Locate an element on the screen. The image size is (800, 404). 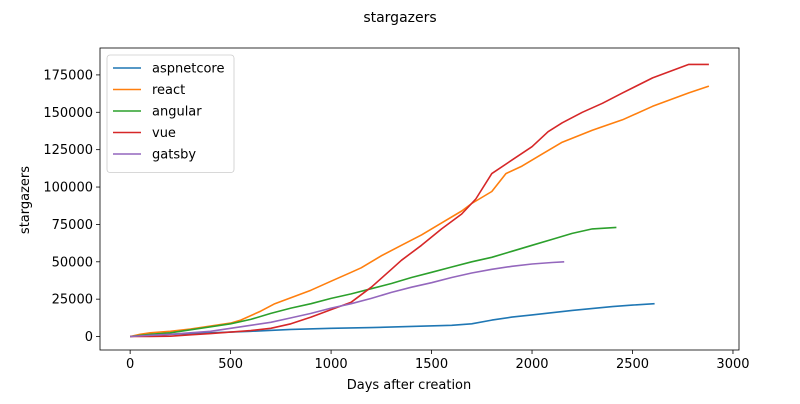
legend: aspnetcore react angular vue gatsby is located at coordinates (170, 113).